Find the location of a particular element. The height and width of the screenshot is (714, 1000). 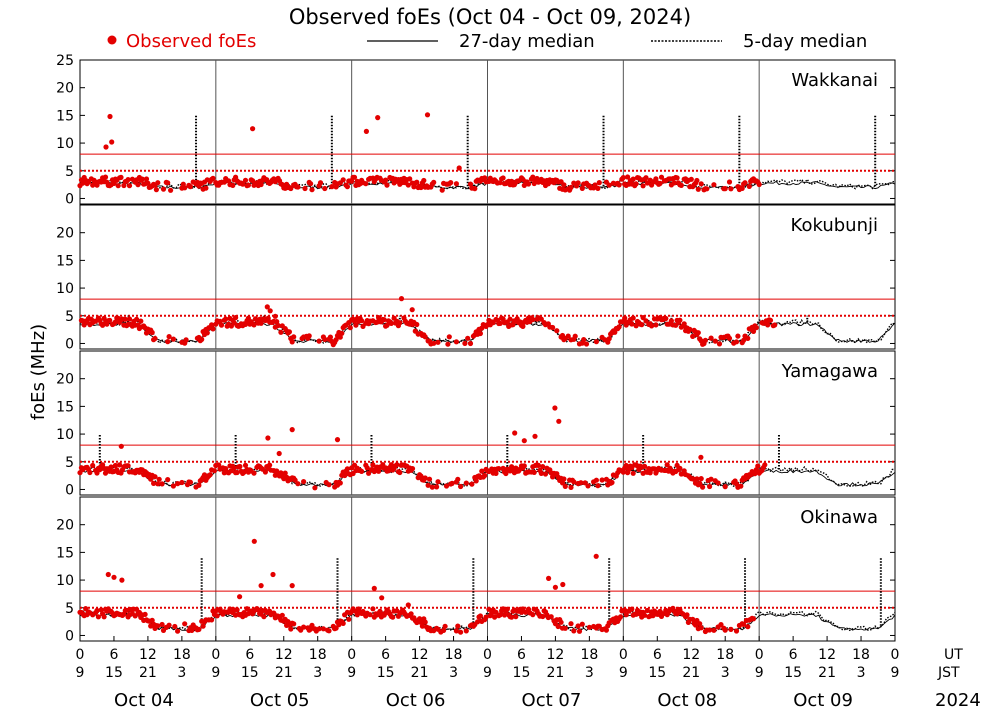

day-label: Oct 04 is located at coordinates (144, 700).